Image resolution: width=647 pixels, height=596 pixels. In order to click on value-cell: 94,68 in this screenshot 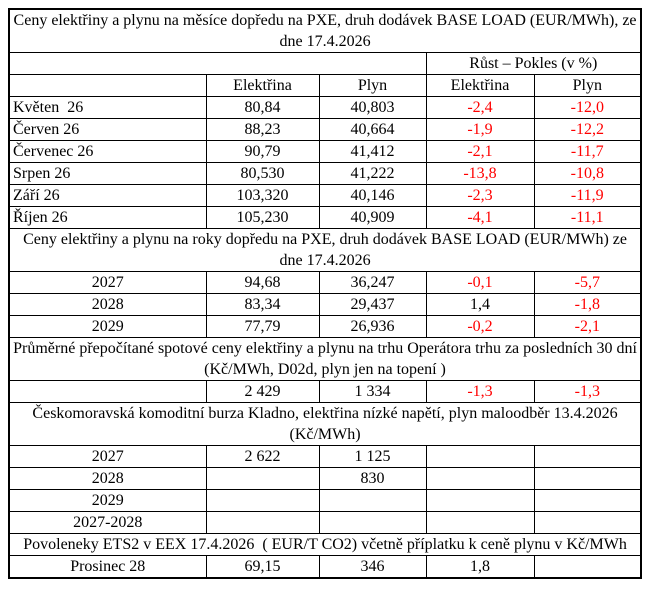, I will do `click(262, 282)`.